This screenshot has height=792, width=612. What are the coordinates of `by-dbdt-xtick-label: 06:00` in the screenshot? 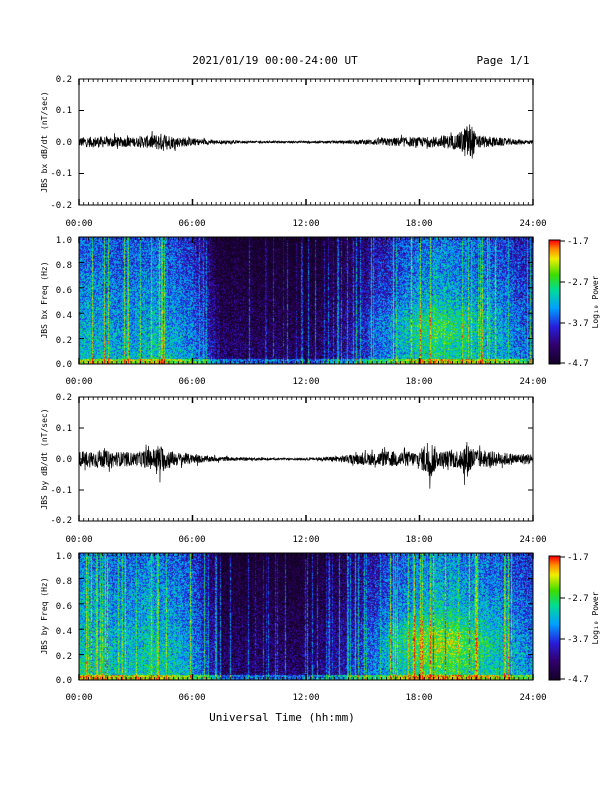 It's located at (191, 540).